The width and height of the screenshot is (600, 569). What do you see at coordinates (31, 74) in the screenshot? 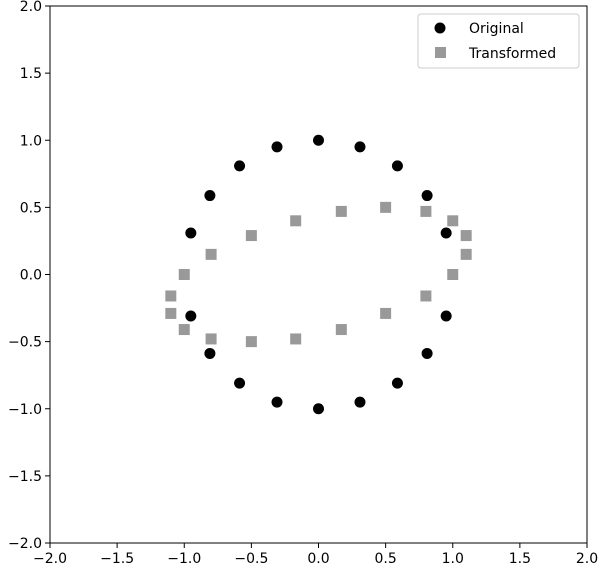
I see `y-tick-label: 1.5` at bounding box center [31, 74].